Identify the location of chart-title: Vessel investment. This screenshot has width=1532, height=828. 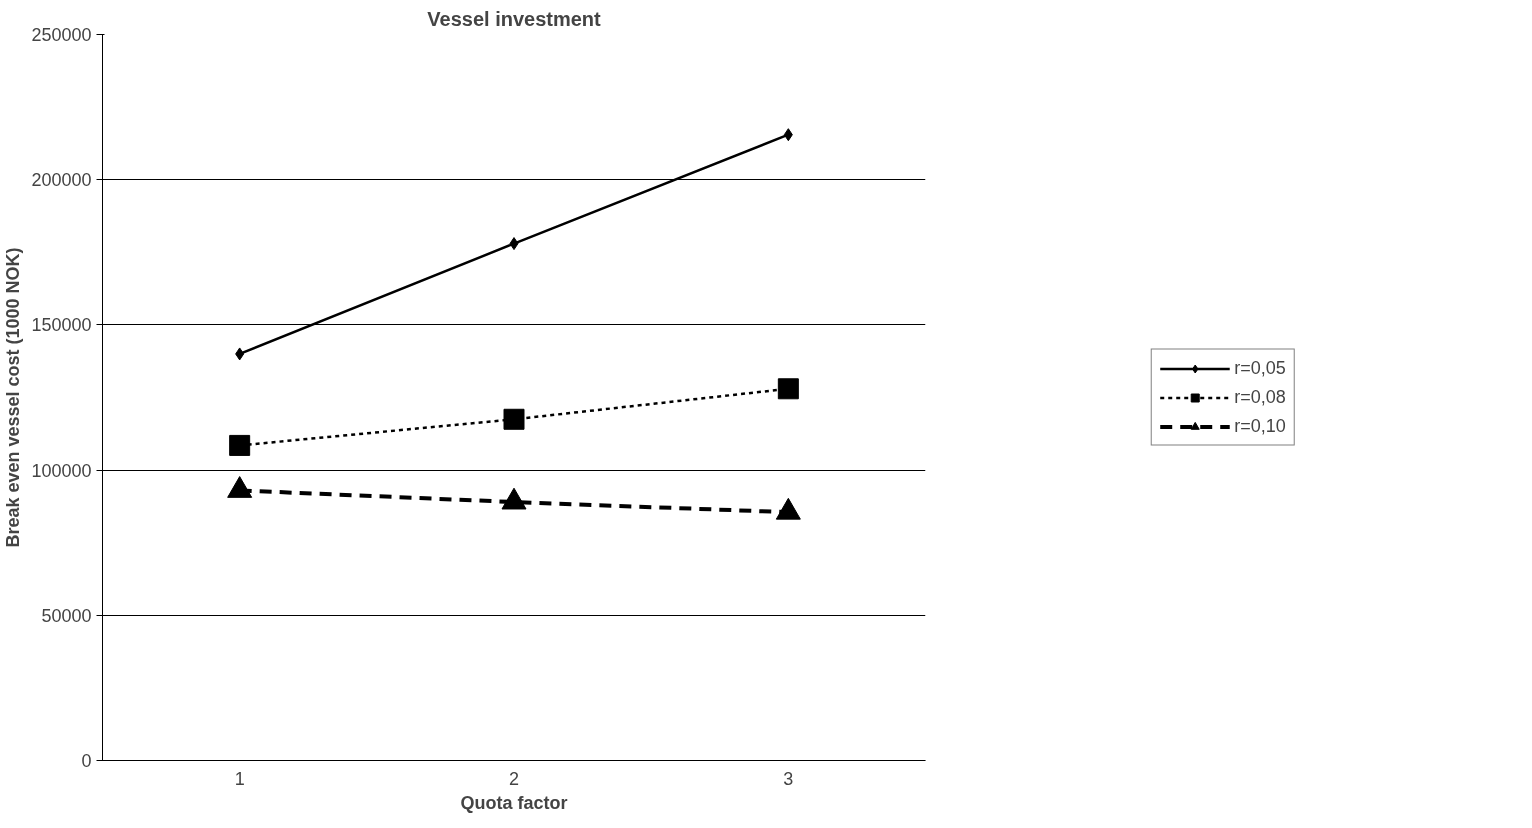
(514, 18).